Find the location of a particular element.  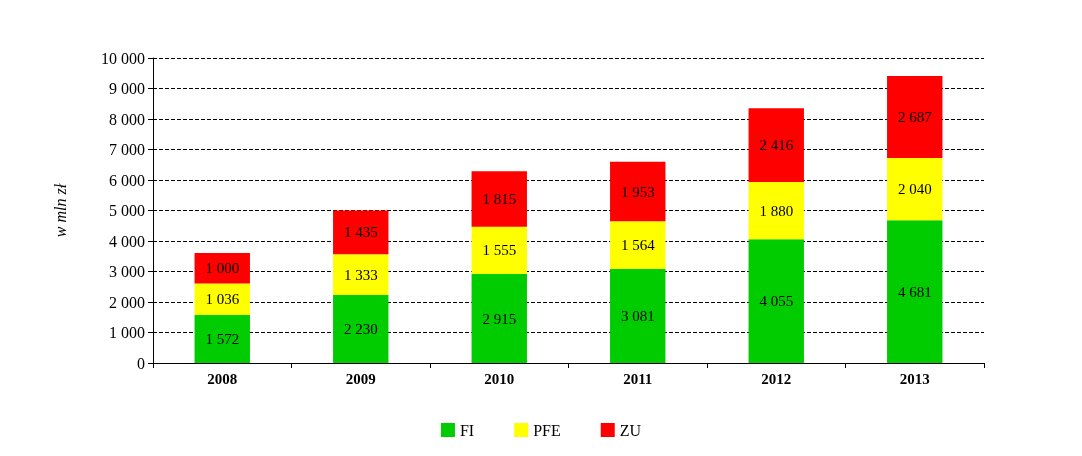

data-label: 2 040 is located at coordinates (914, 189).